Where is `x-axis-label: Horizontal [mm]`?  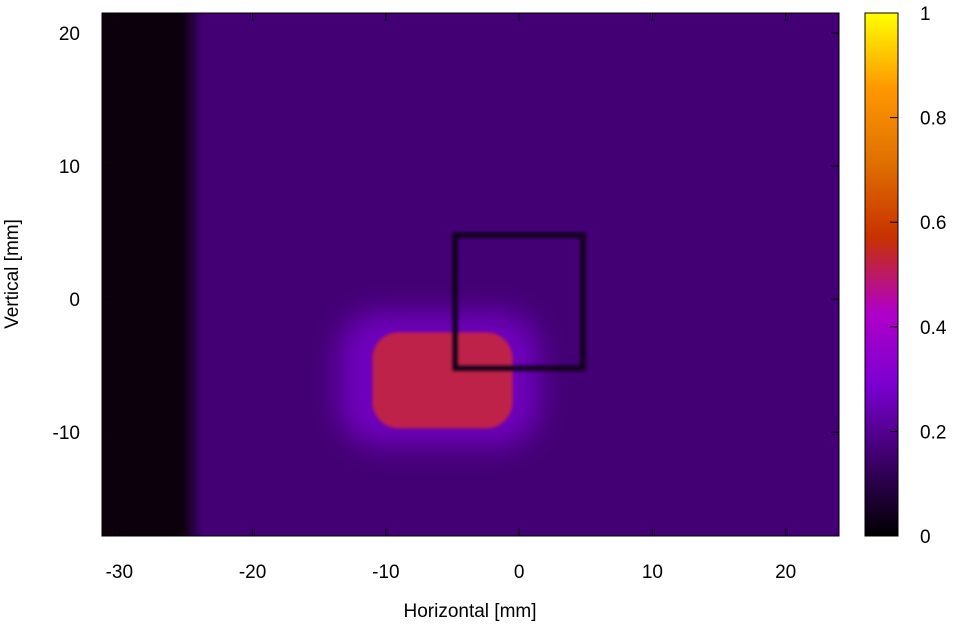 x-axis-label: Horizontal [mm] is located at coordinates (469, 611).